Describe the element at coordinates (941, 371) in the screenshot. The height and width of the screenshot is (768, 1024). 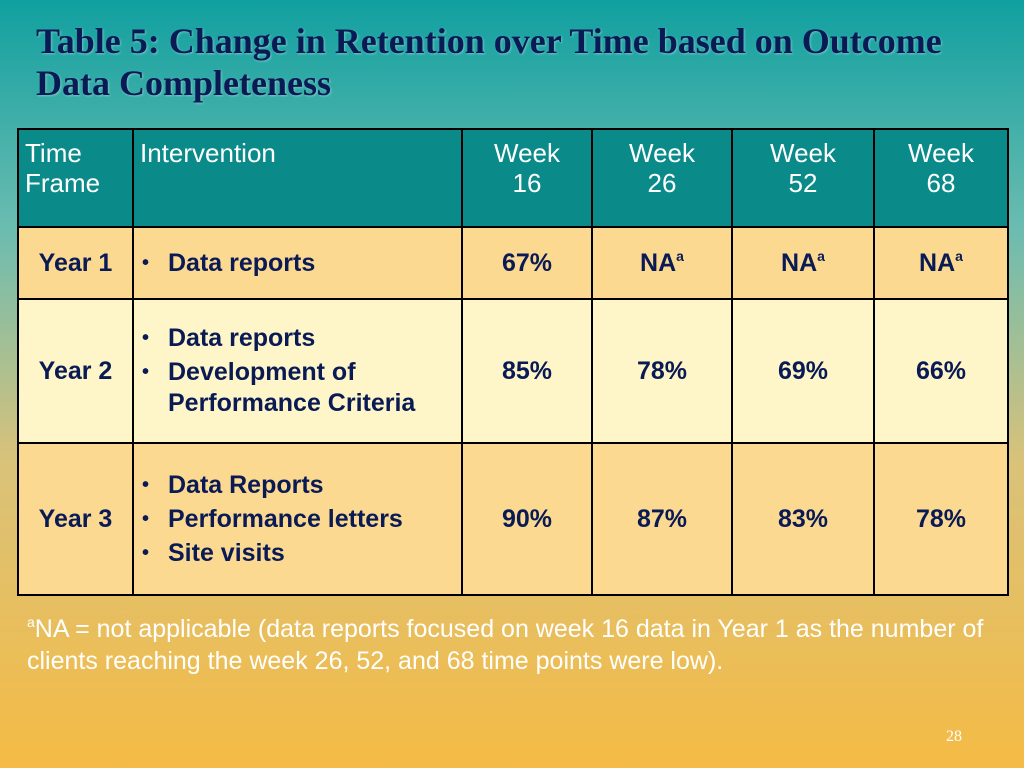
I see `cell-week-68: 66%` at that location.